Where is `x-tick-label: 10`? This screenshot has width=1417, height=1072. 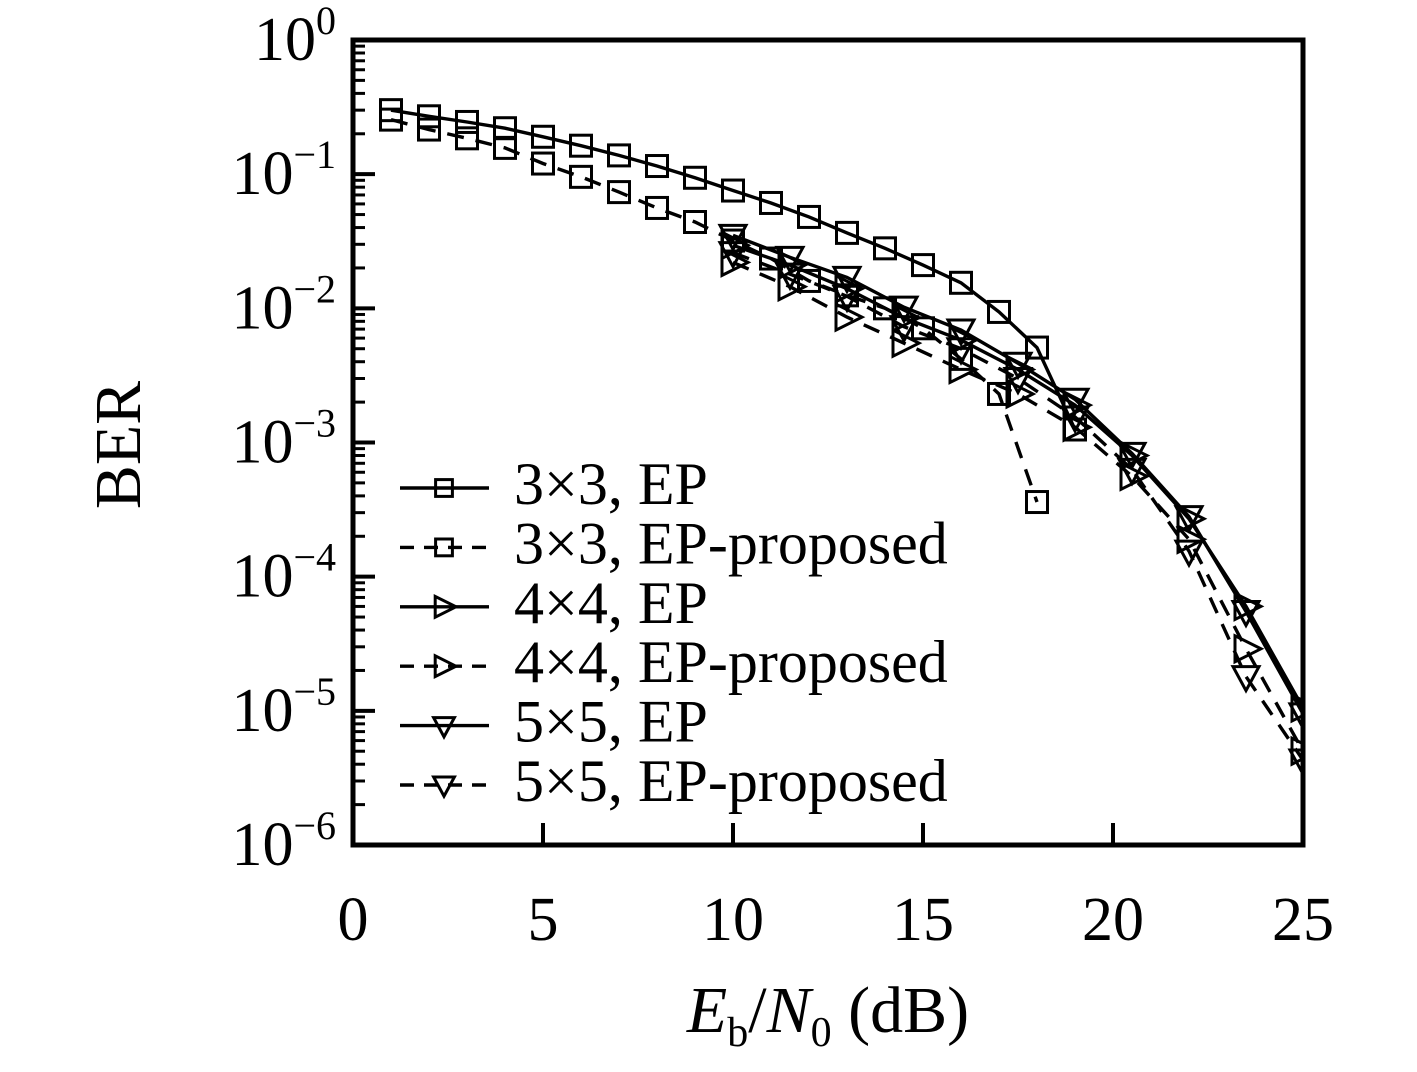
x-tick-label: 10 is located at coordinates (733, 920).